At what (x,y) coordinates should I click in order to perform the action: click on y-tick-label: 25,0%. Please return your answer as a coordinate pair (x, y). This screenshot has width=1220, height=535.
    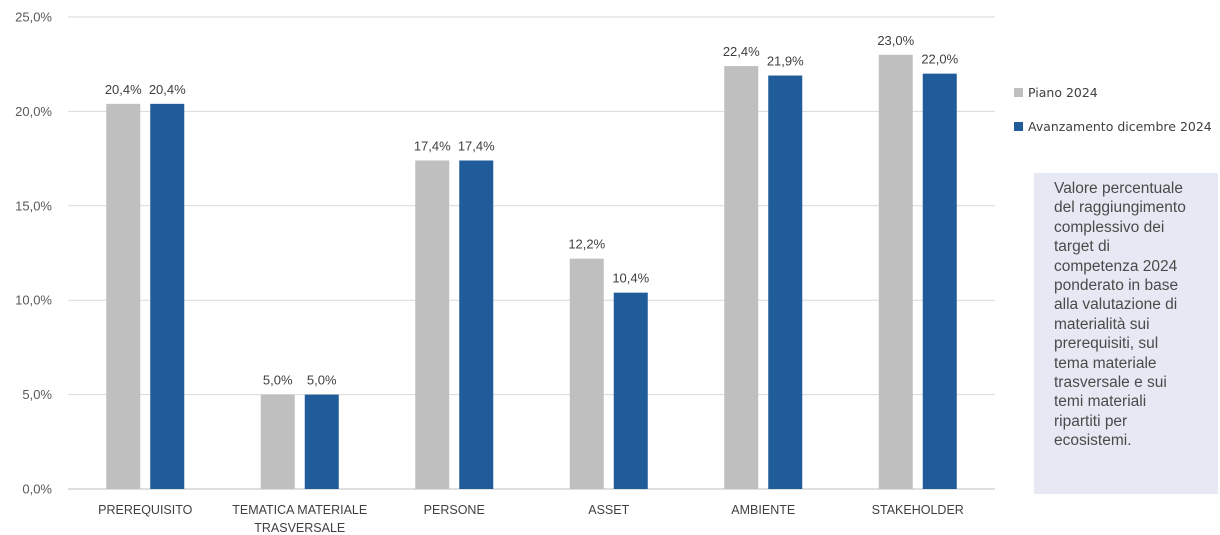
    Looking at the image, I should click on (33, 17).